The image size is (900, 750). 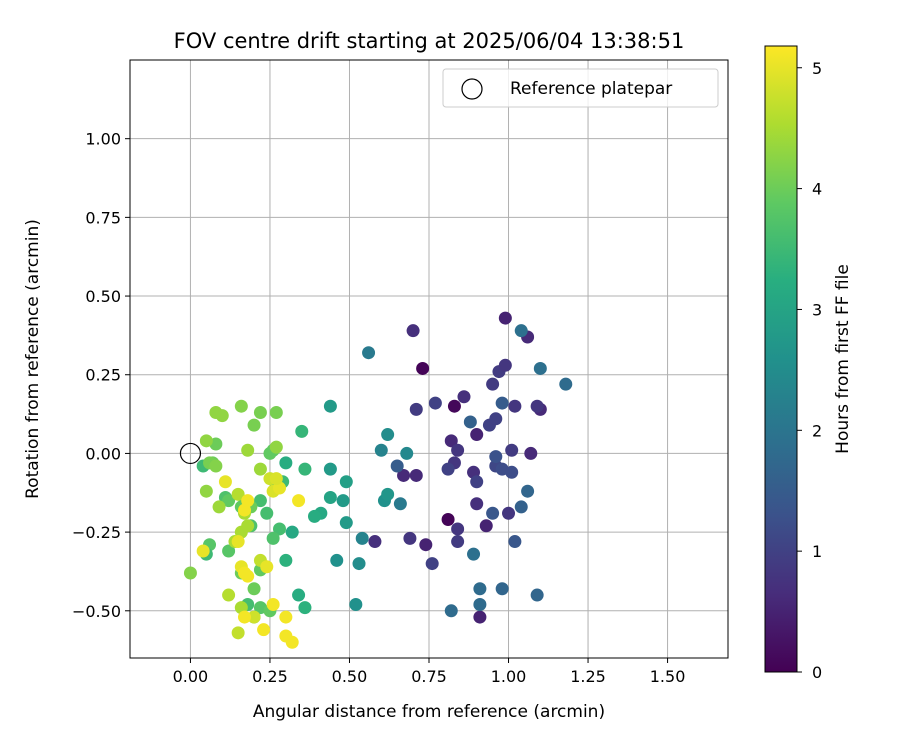 What do you see at coordinates (817, 430) in the screenshot?
I see `colorbar-tick-label: 2` at bounding box center [817, 430].